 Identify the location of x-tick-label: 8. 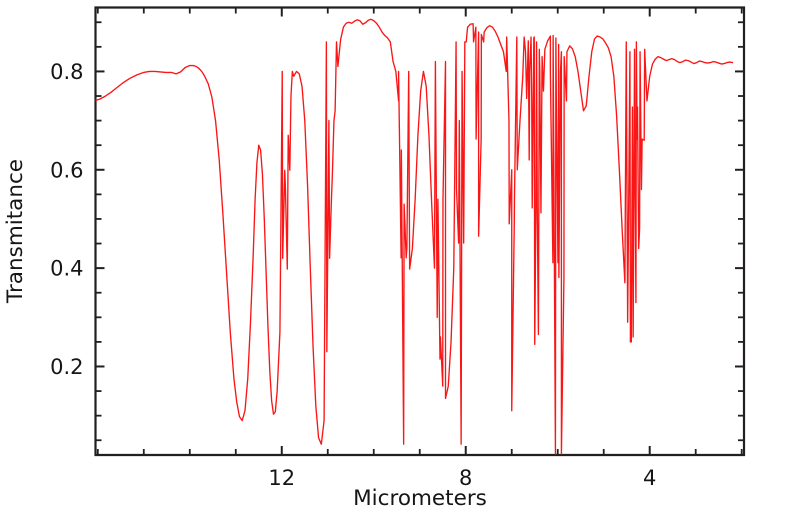
(465, 478).